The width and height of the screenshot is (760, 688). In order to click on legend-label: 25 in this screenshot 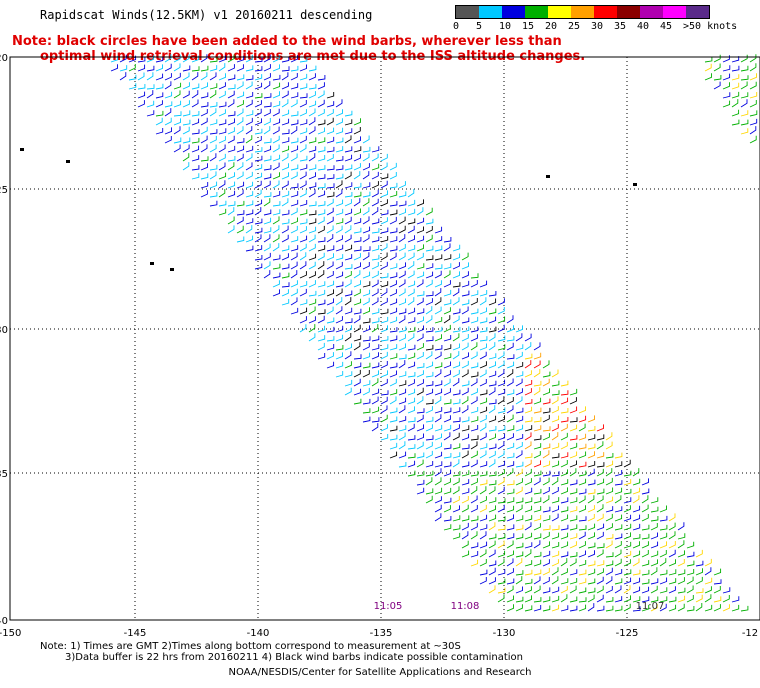, I will do `click(574, 26)`.